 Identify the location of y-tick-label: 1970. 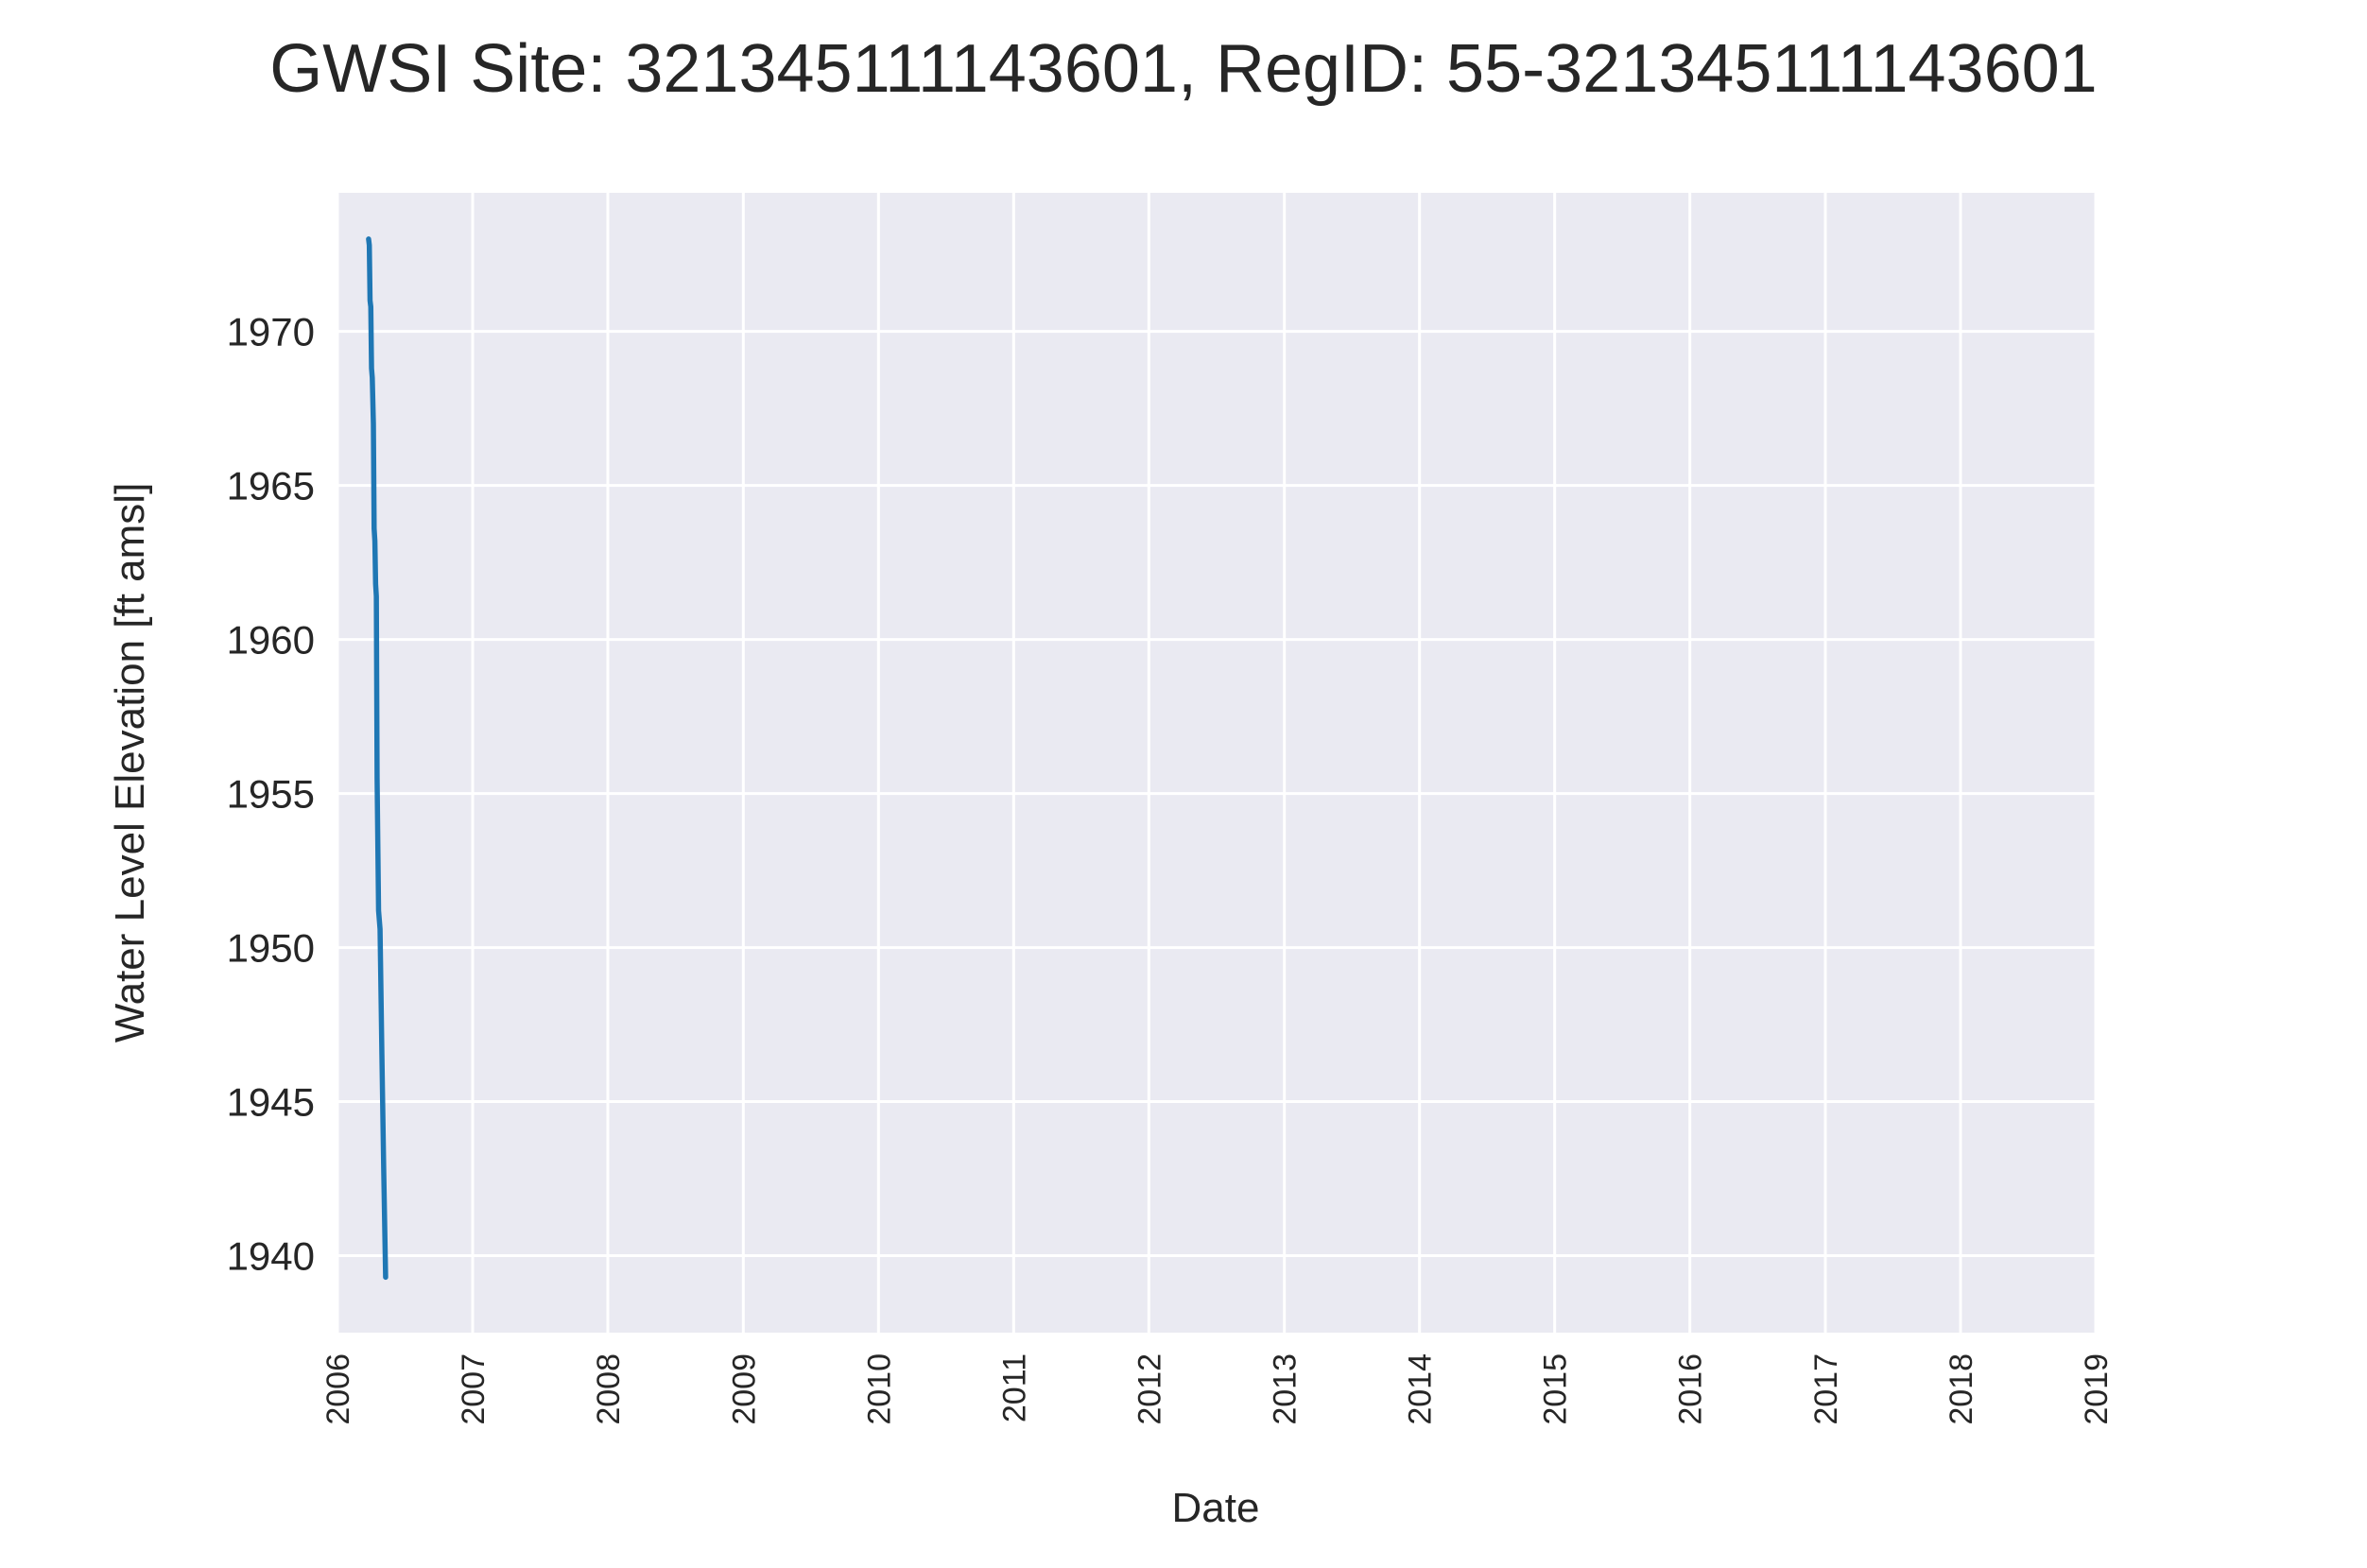
(271, 332).